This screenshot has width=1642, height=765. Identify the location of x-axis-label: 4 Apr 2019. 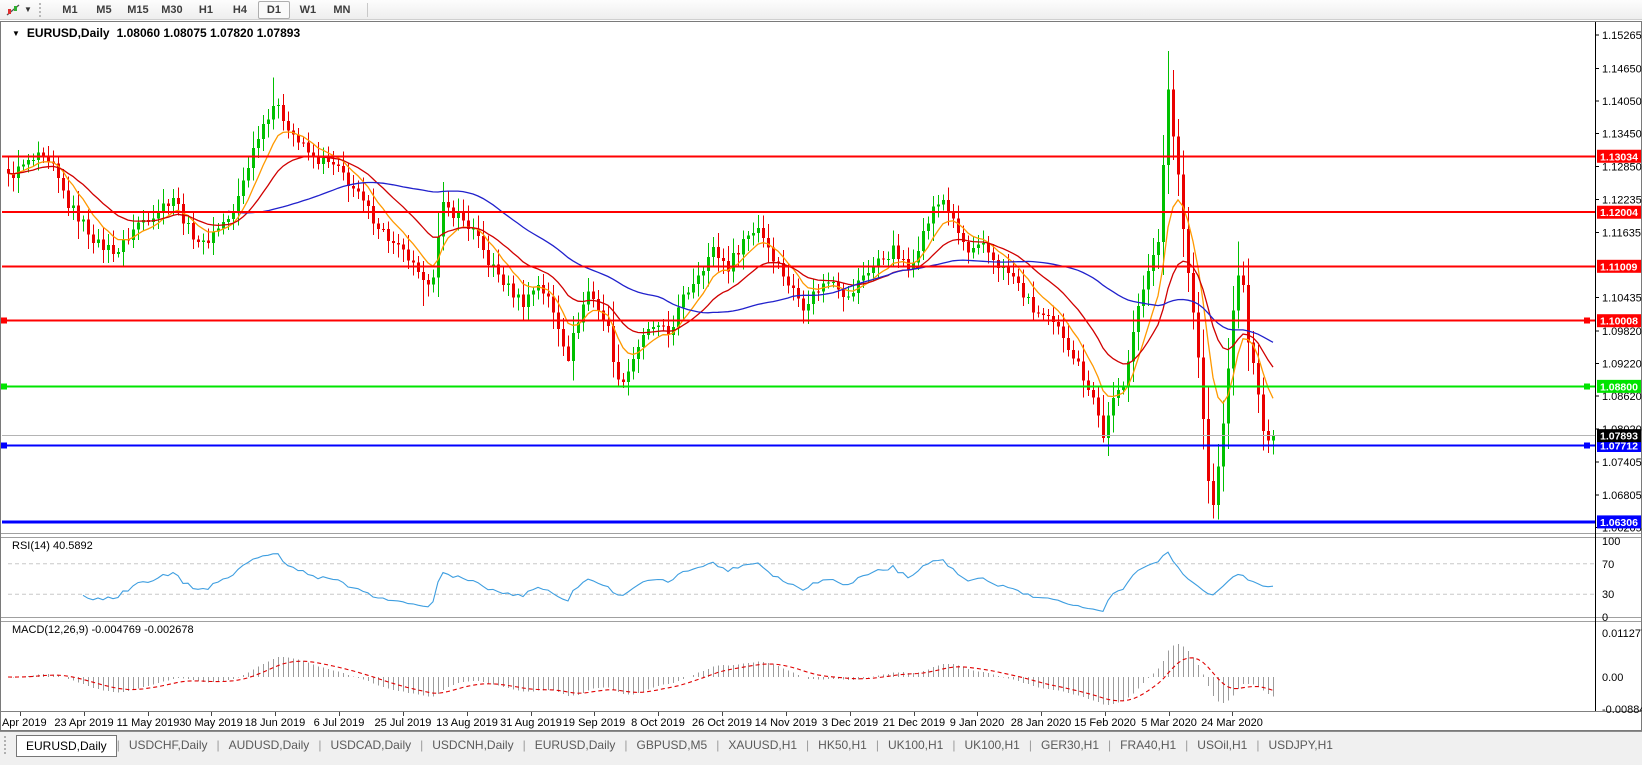
(23, 723).